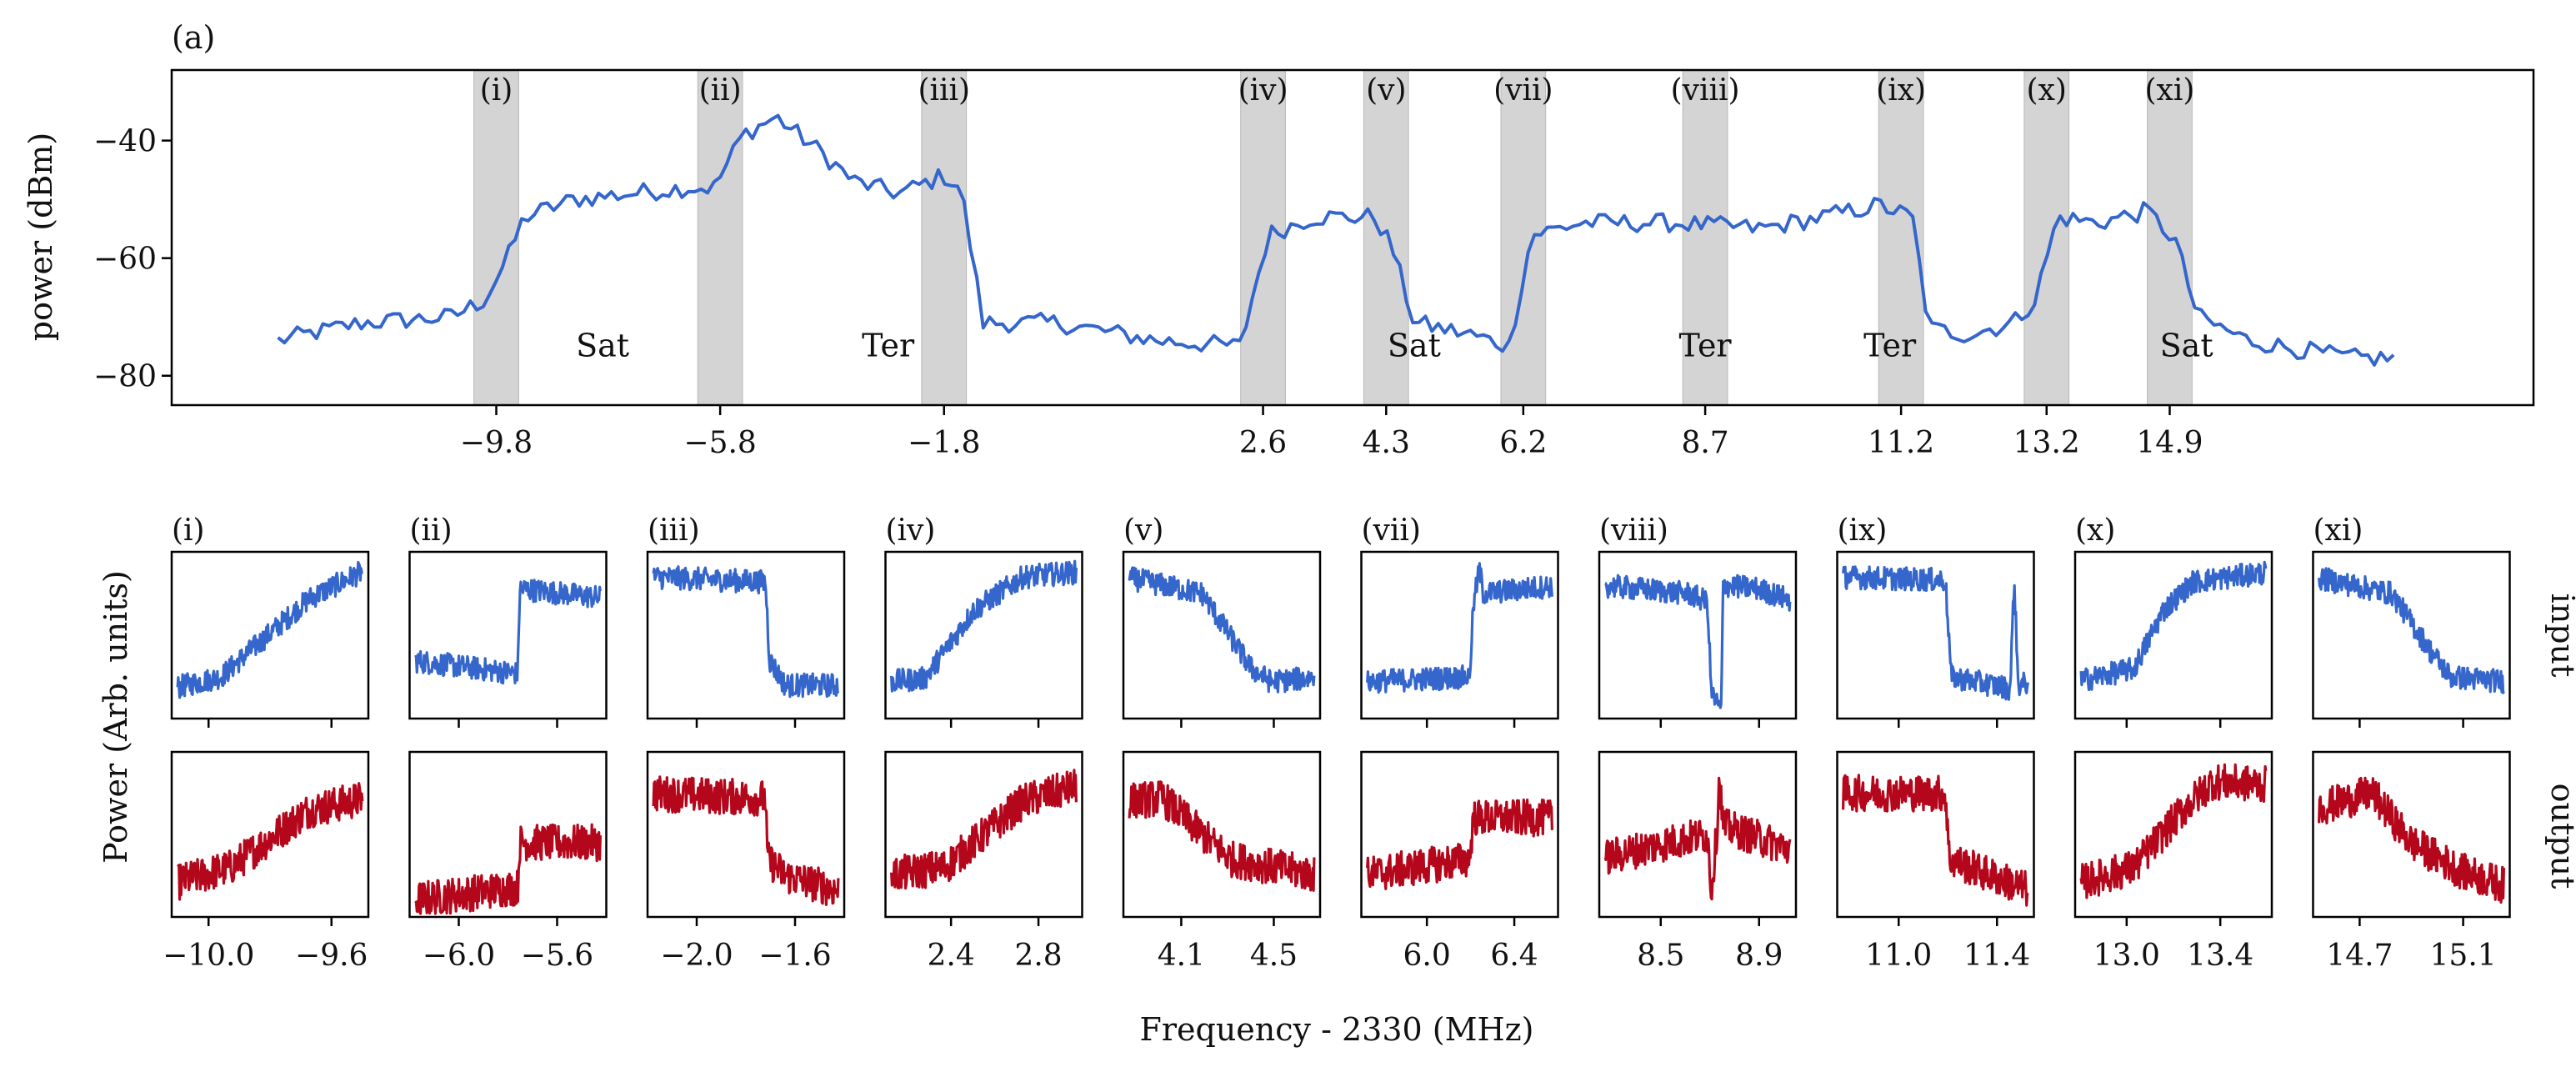 This screenshot has width=2576, height=1072. Describe the element at coordinates (2560, 836) in the screenshot. I see `row-label-output: output` at that location.